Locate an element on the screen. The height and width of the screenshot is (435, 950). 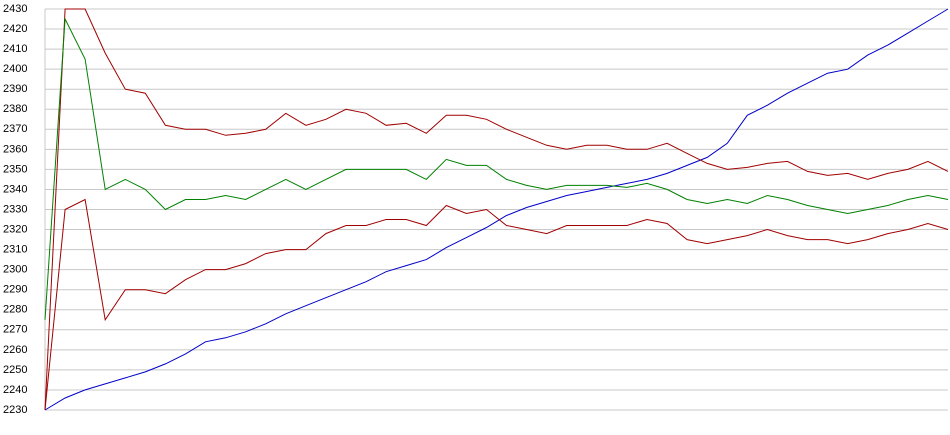
y-tick-label: 2400 is located at coordinates (15, 69).